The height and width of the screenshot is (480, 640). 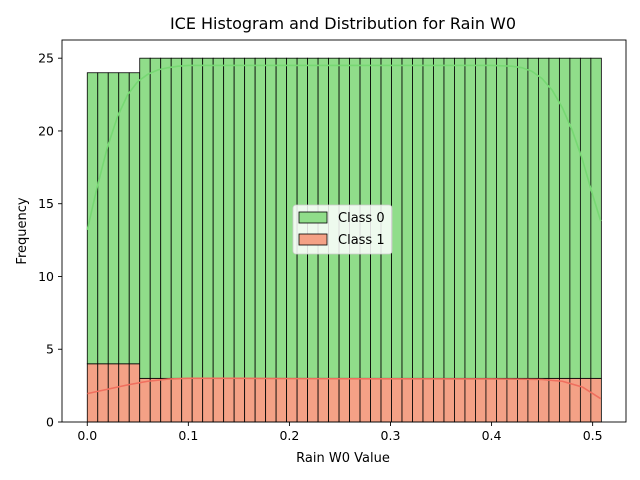 I want to click on y-axis-title: Frequency, so click(x=22, y=230).